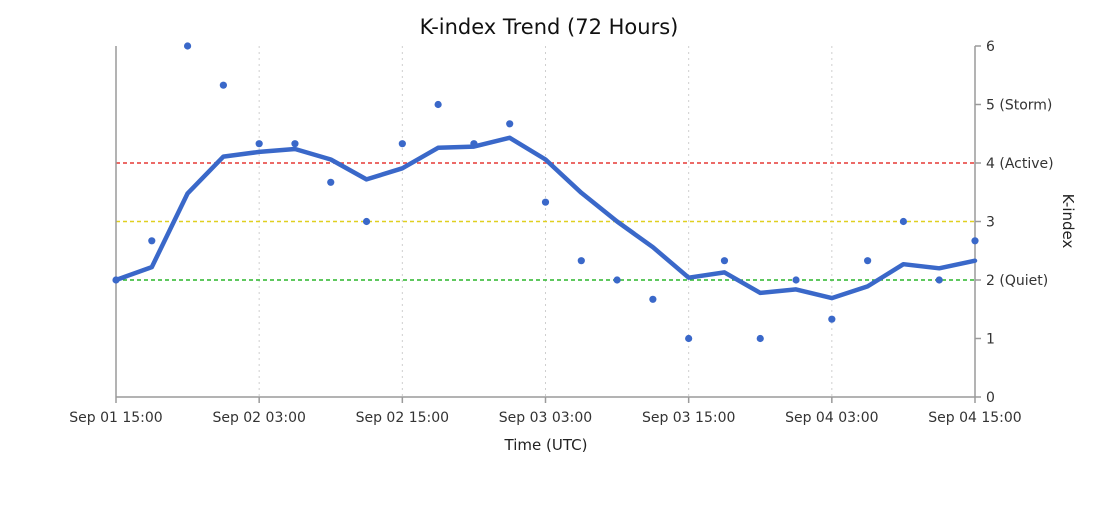 Image resolution: width=1100 pixels, height=520 pixels. I want to click on y-tick-label: 5 (Storm), so click(1019, 106).